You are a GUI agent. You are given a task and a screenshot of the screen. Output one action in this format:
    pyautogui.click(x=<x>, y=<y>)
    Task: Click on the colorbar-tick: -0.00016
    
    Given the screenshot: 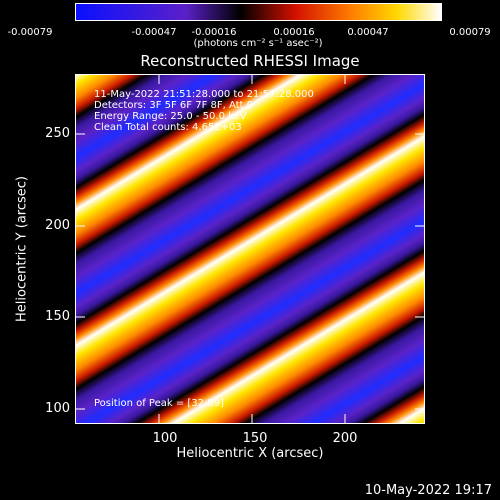 What is the action you would take?
    pyautogui.click(x=214, y=32)
    